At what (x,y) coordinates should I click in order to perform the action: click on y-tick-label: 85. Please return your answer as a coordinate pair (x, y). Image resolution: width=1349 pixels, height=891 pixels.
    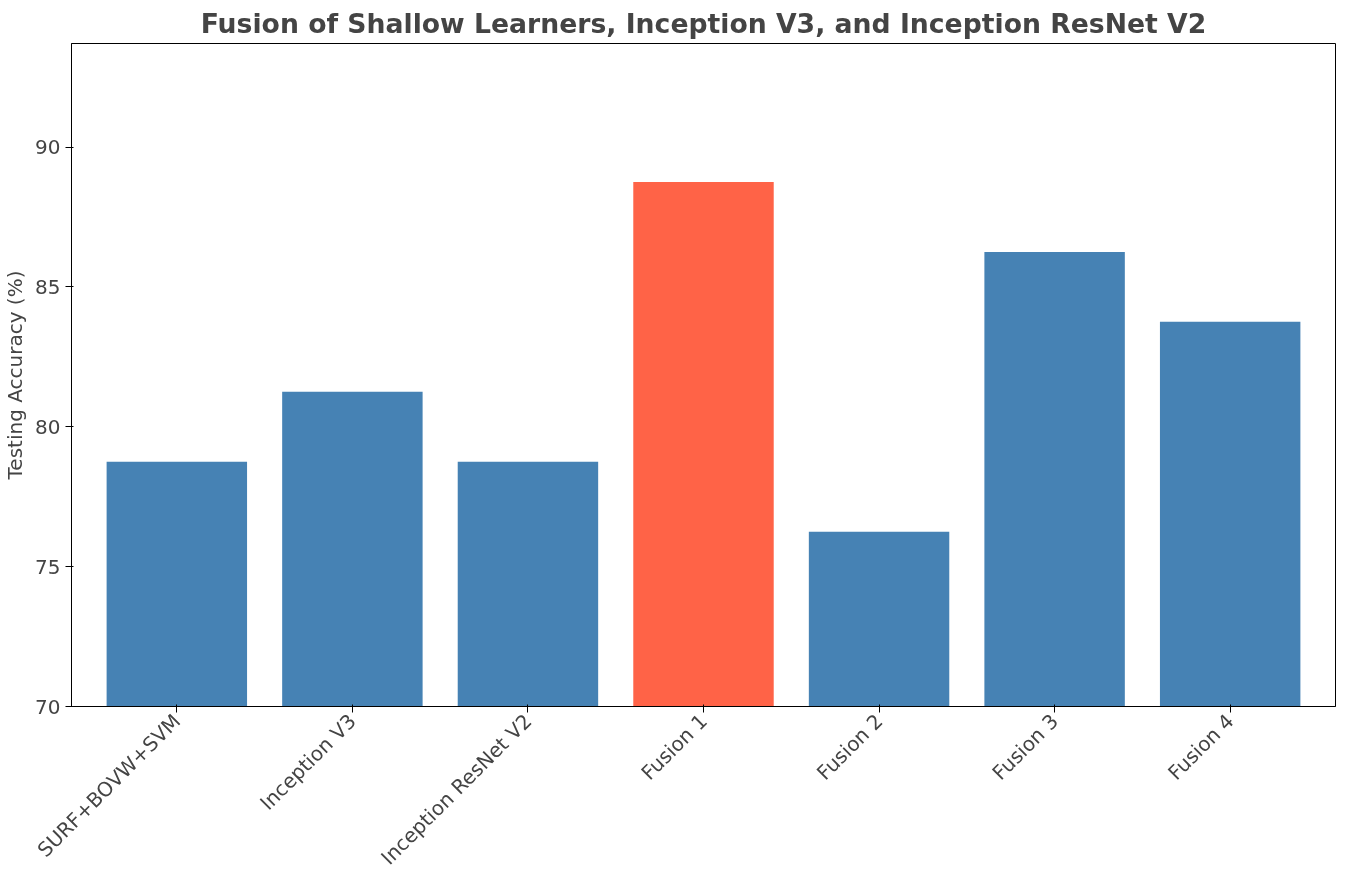
    Looking at the image, I should click on (48, 286).